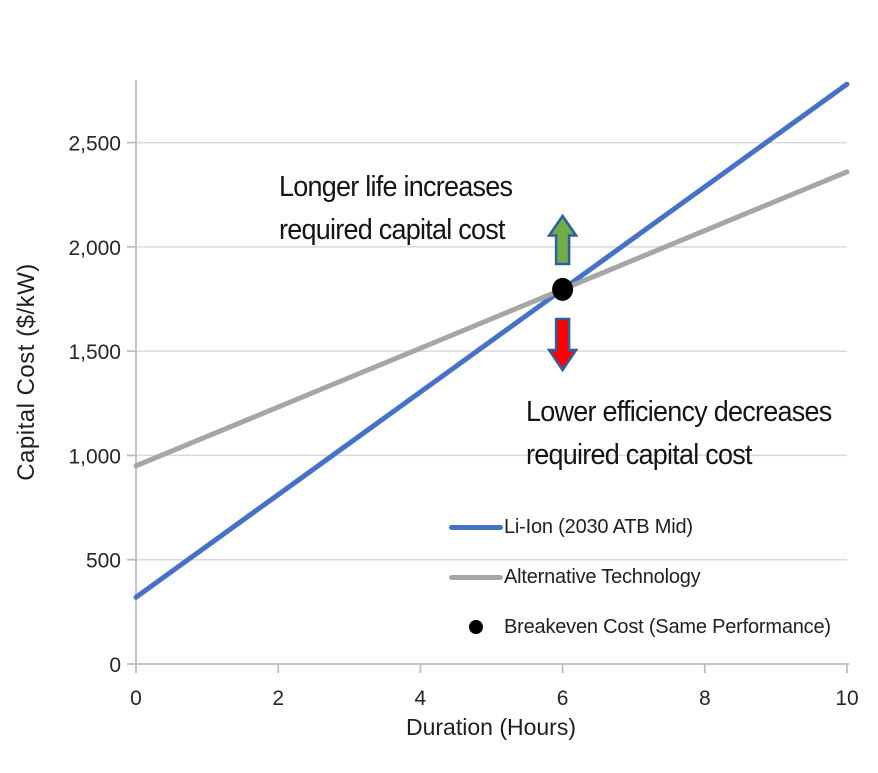  I want to click on legend-item-li-ion: Li-Ion (2030 ATB Mid), so click(640, 527).